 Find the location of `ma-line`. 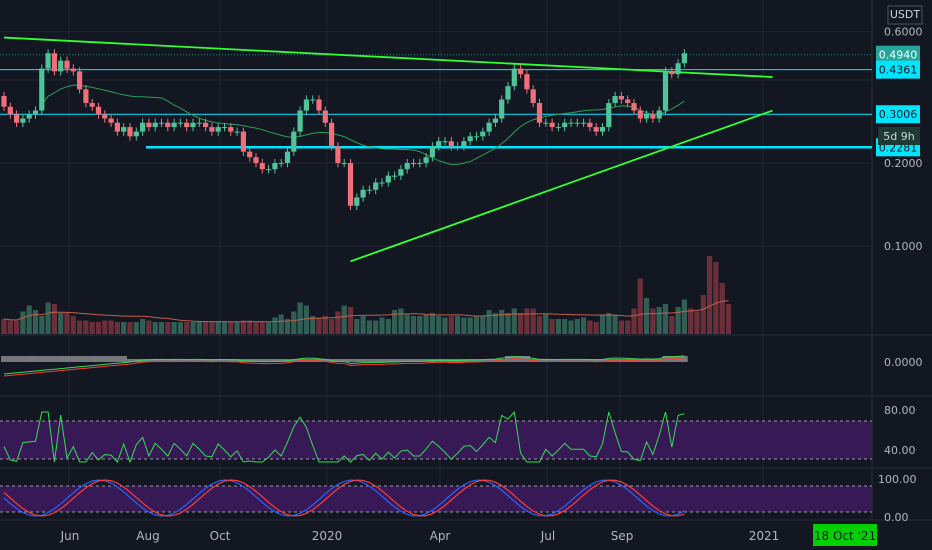

ma-line is located at coordinates (363, 124).